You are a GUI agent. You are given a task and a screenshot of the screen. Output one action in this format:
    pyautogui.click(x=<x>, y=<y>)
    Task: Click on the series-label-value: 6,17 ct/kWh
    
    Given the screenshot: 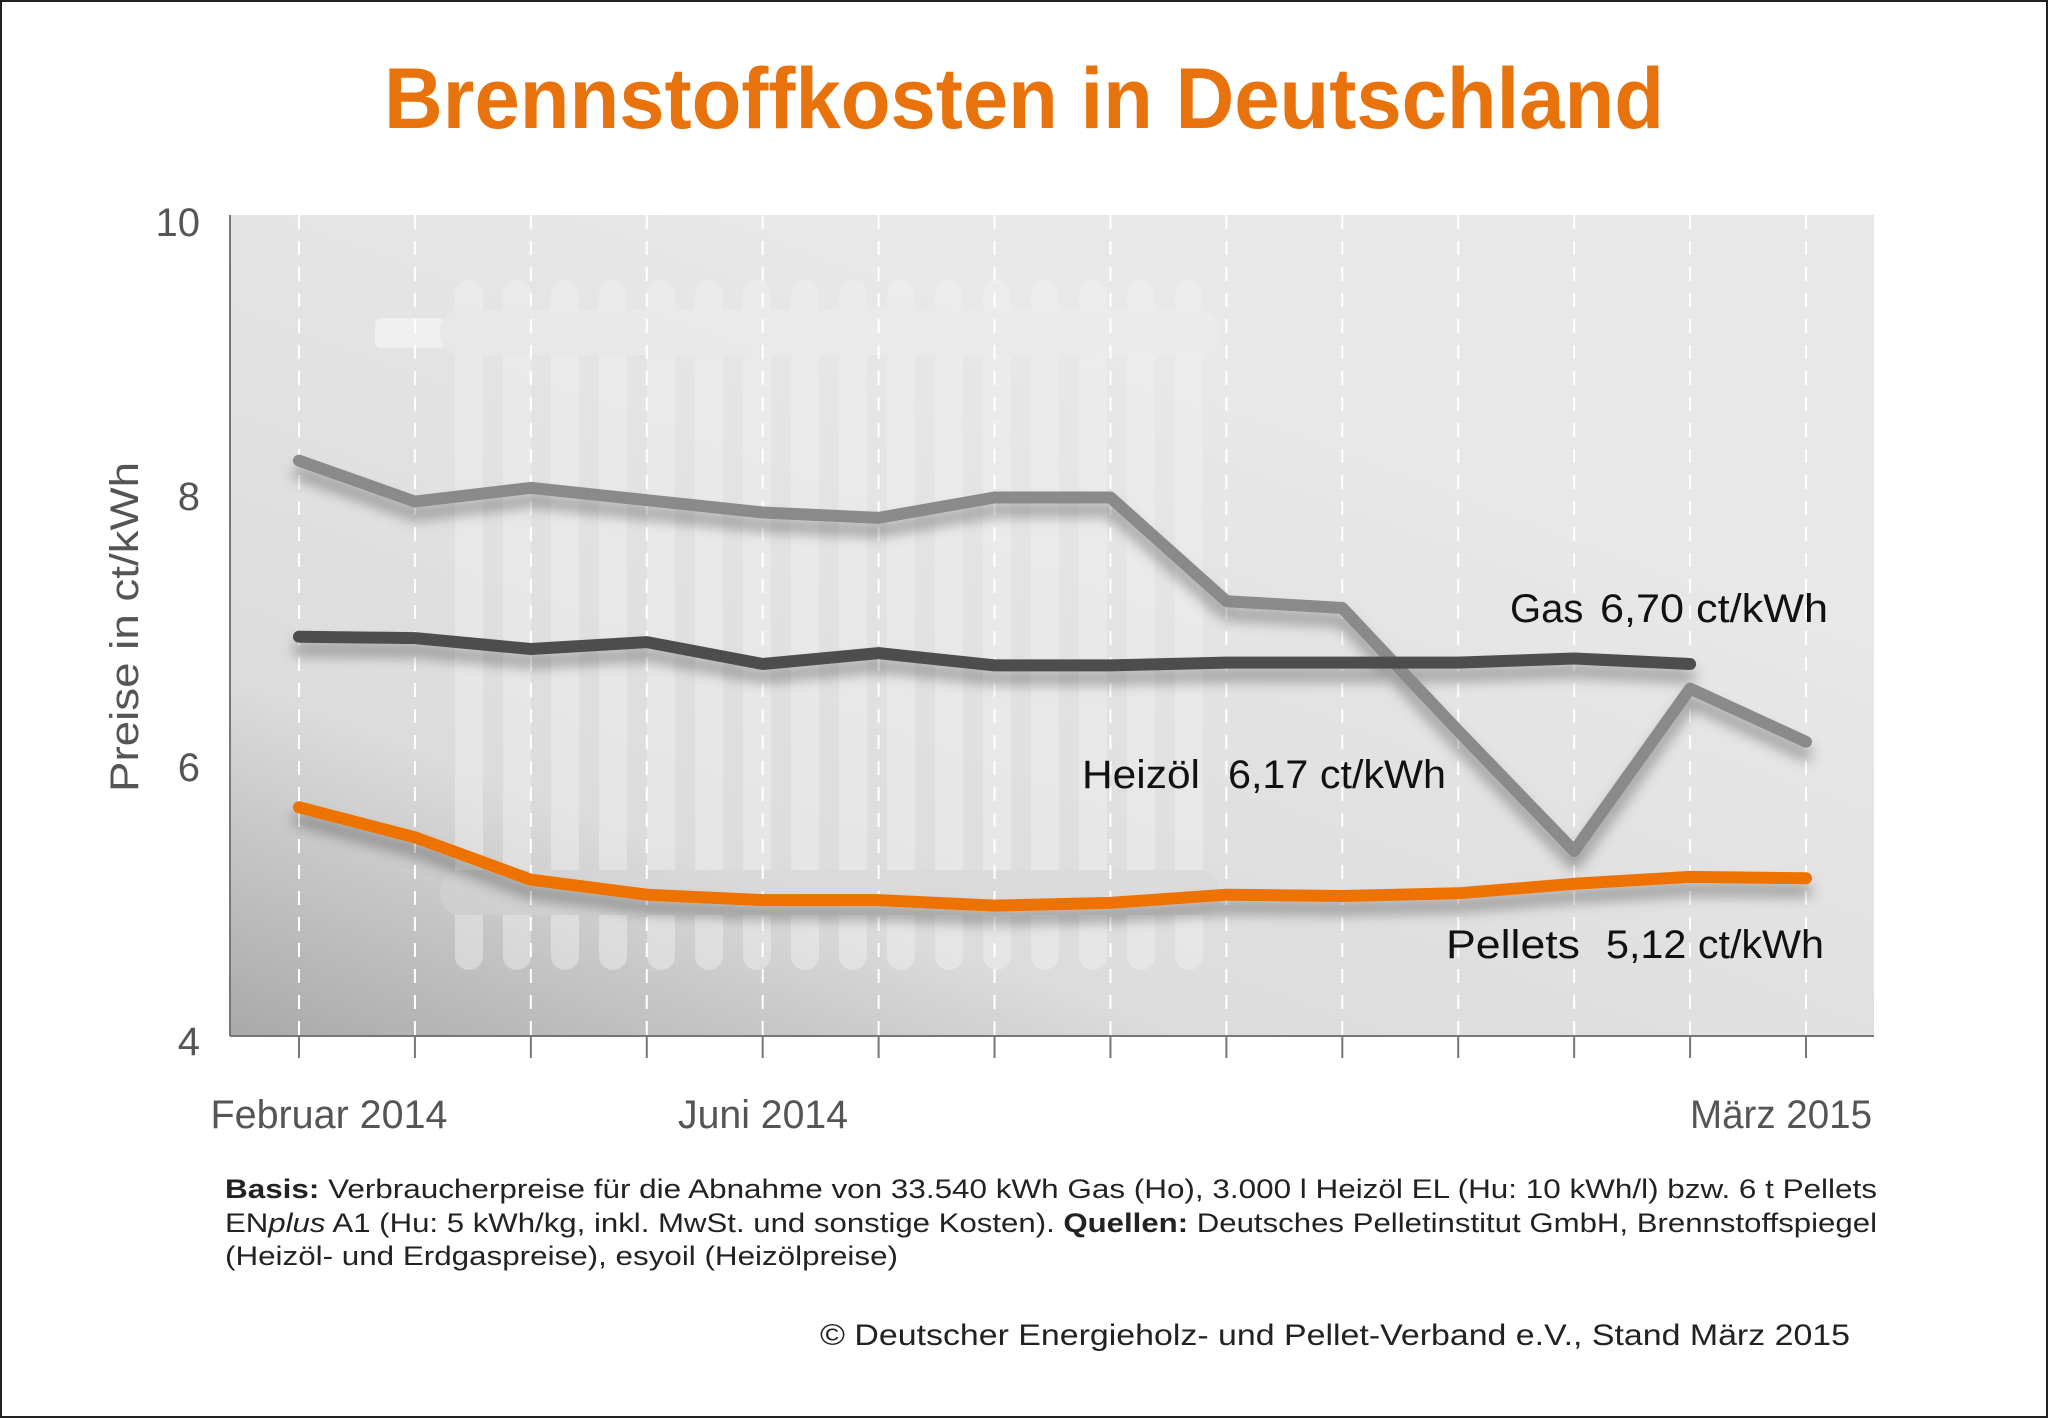 What is the action you would take?
    pyautogui.click(x=1337, y=775)
    